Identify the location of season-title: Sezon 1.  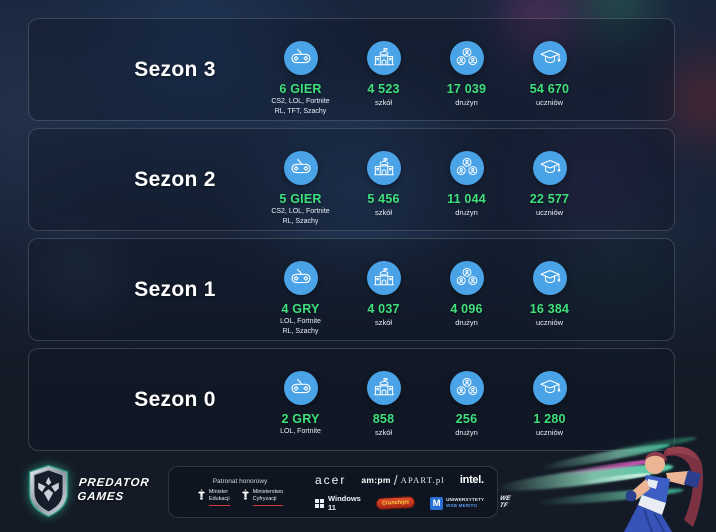
(175, 289).